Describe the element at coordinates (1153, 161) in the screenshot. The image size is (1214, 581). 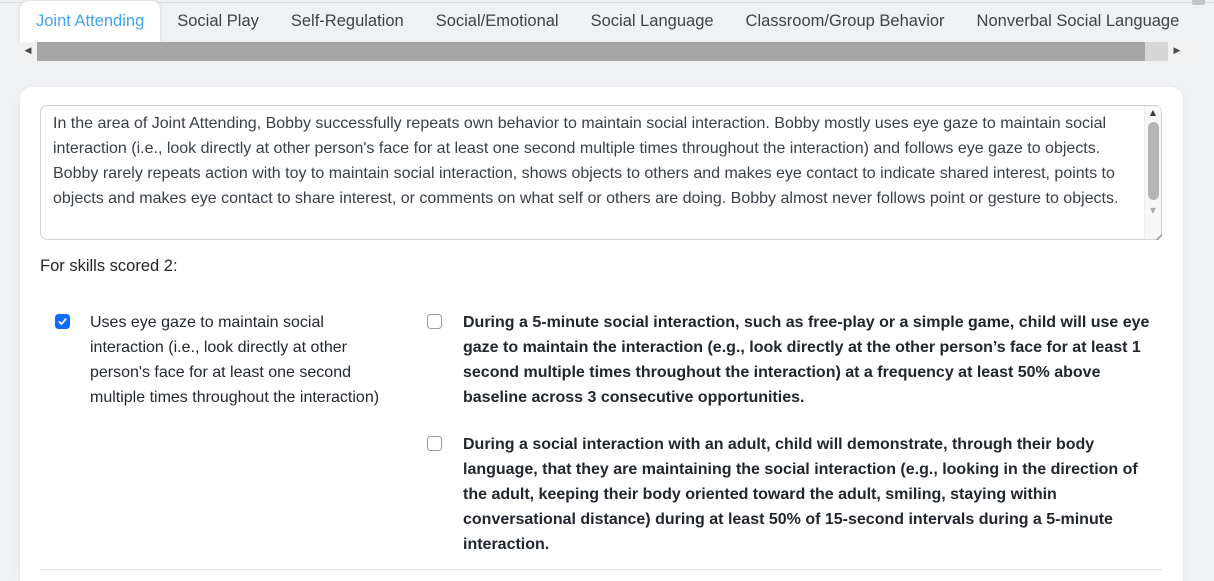
I see `textarea-scrollbar-thumb` at that location.